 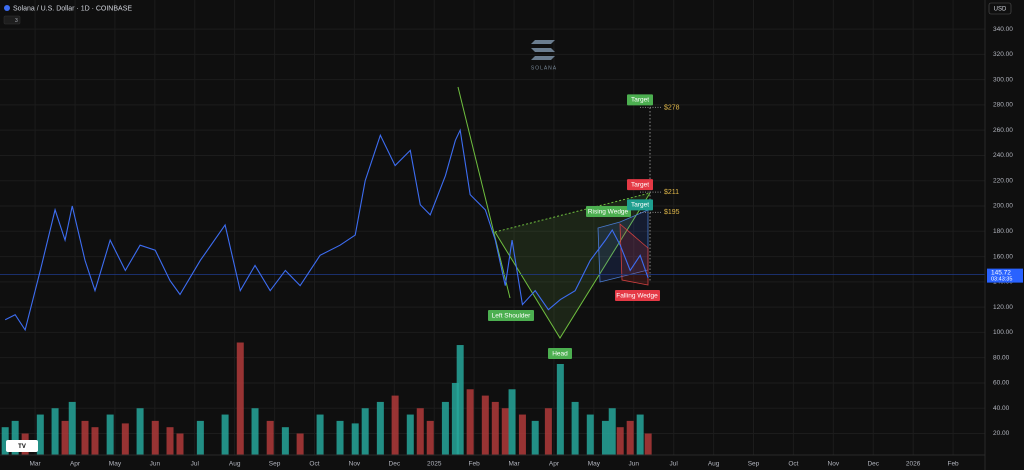 What do you see at coordinates (671, 192) in the screenshot?
I see `target-price: $211` at bounding box center [671, 192].